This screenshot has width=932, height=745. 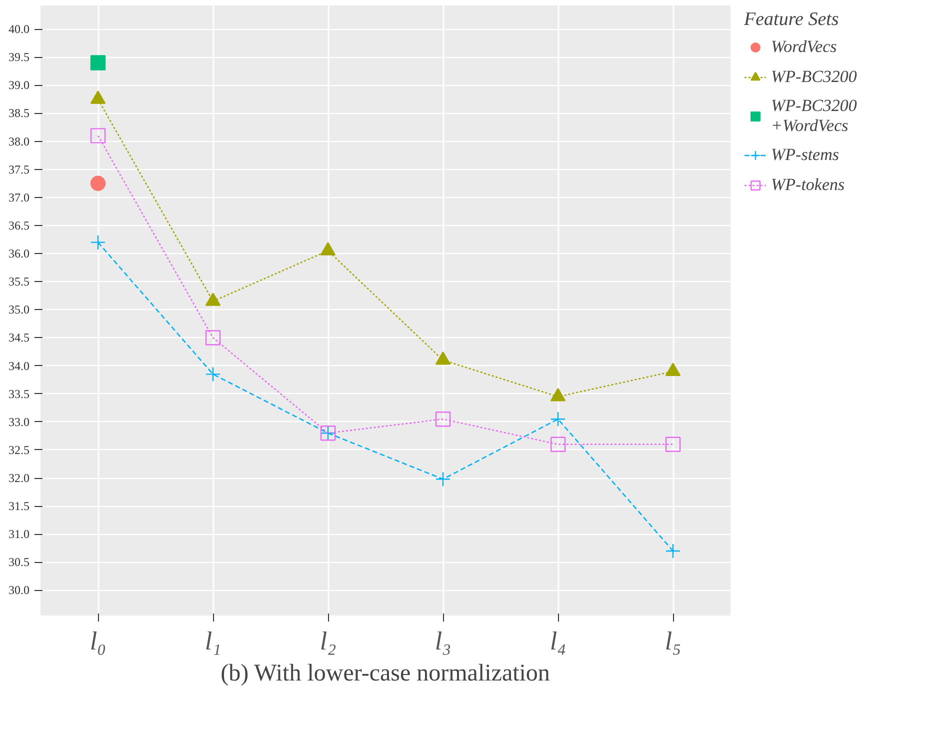 What do you see at coordinates (19, 365) in the screenshot?
I see `y-tick-label: 34.0` at bounding box center [19, 365].